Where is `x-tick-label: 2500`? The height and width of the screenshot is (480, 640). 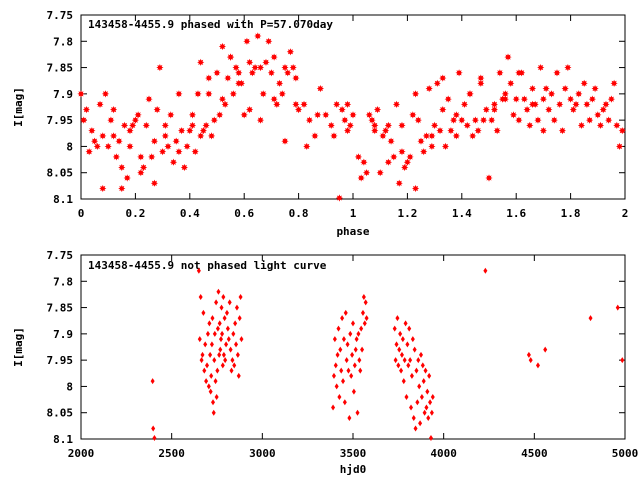 x-tick-label: 2500 is located at coordinates (171, 453).